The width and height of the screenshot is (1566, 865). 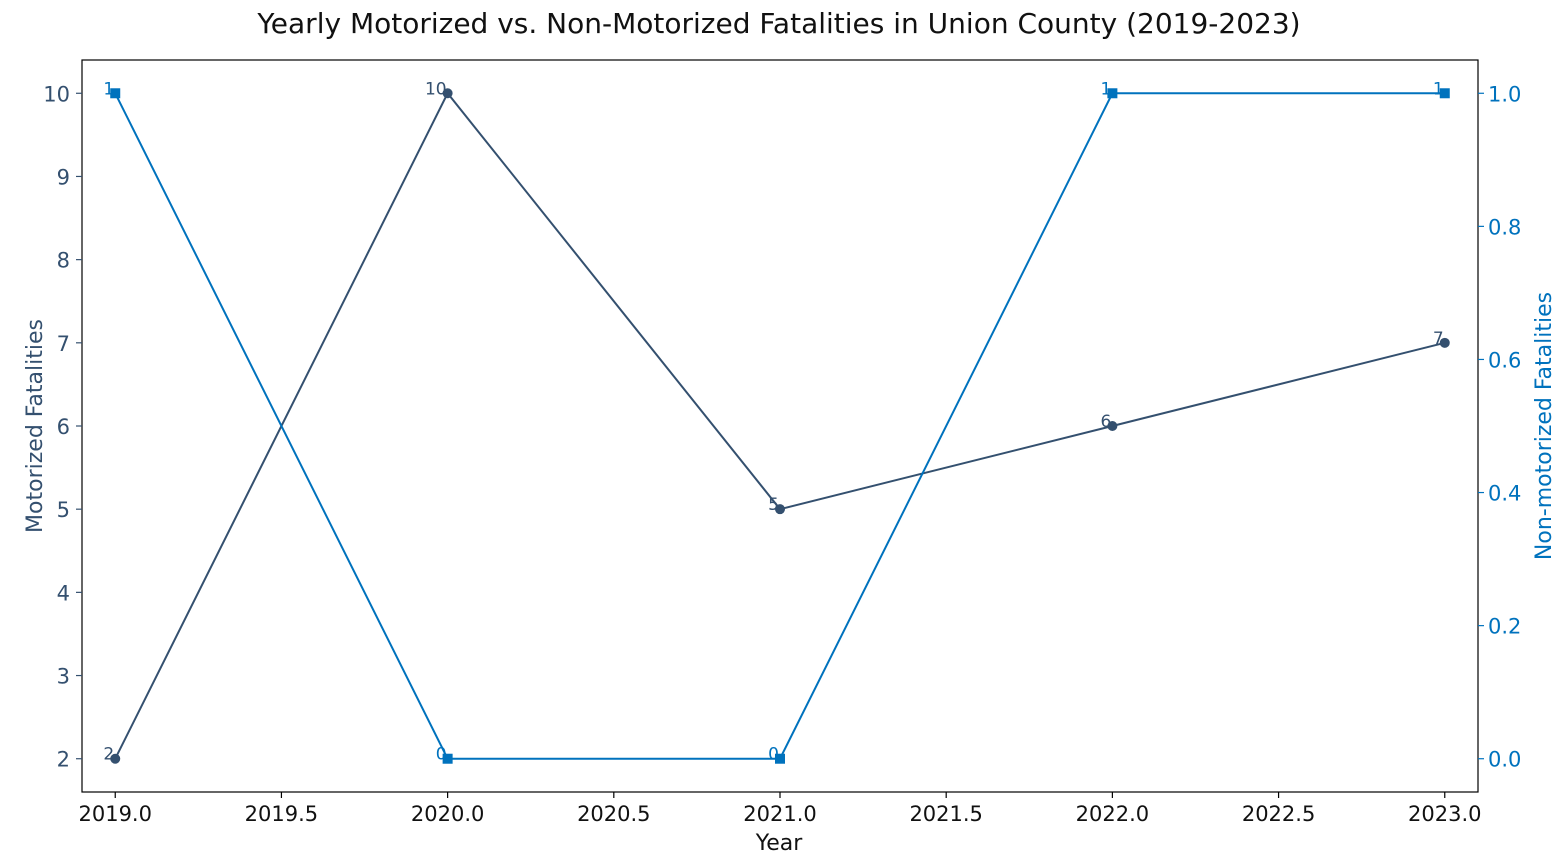 What do you see at coordinates (63, 760) in the screenshot?
I see `y-left-tick-label: 2` at bounding box center [63, 760].